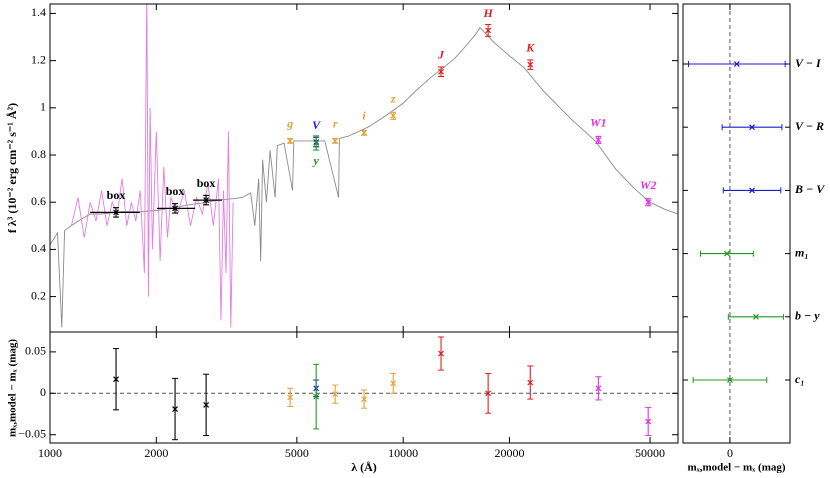 This screenshot has height=478, width=830. What do you see at coordinates (736, 468) in the screenshot?
I see `x-axis-label: mₓ,model − mₓ (mag)` at bounding box center [736, 468].